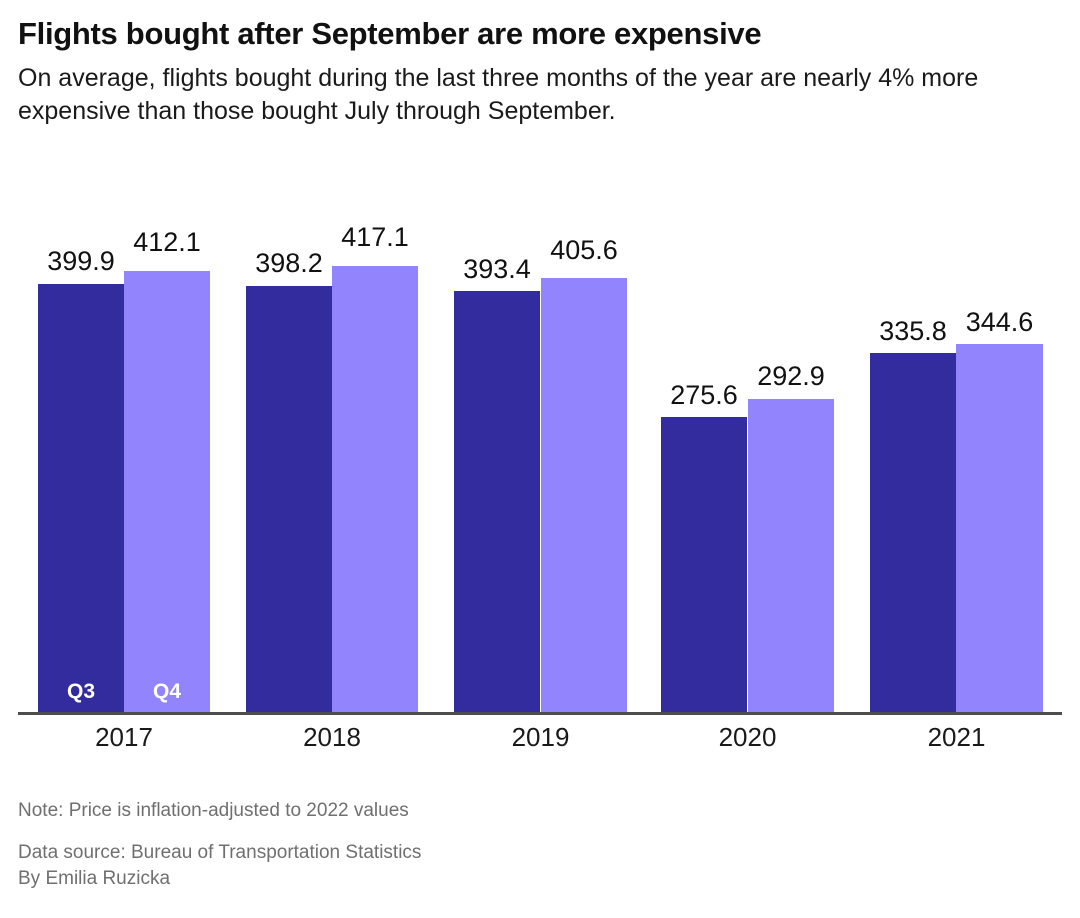  Describe the element at coordinates (289, 263) in the screenshot. I see `bar-value-2018-q3: 398.2` at that location.